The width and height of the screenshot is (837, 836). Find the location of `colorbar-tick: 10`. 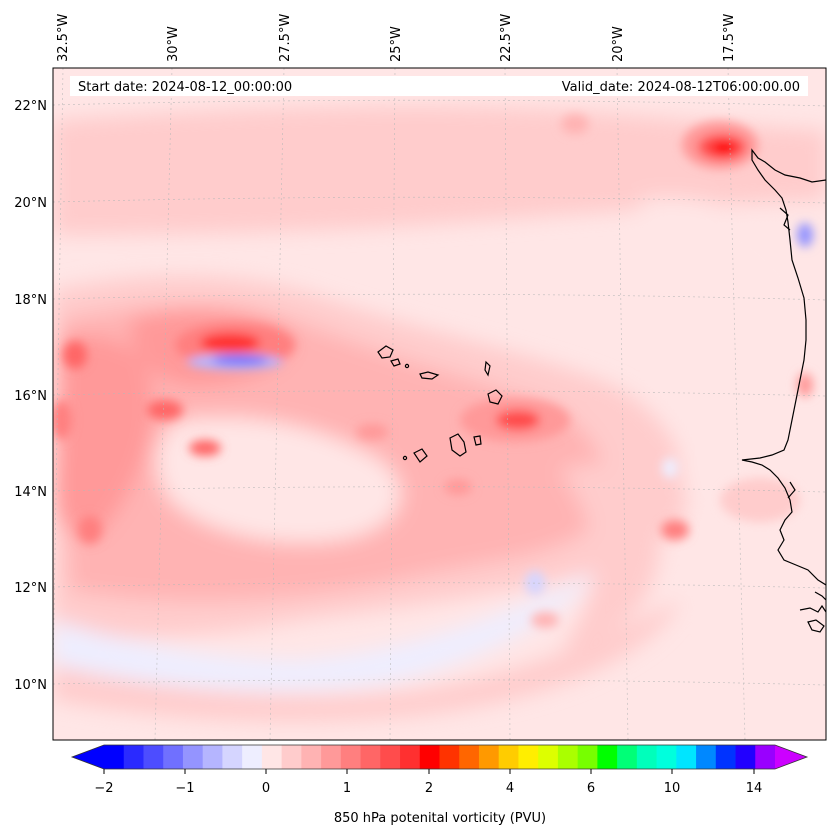

colorbar-tick: 10 is located at coordinates (672, 788).